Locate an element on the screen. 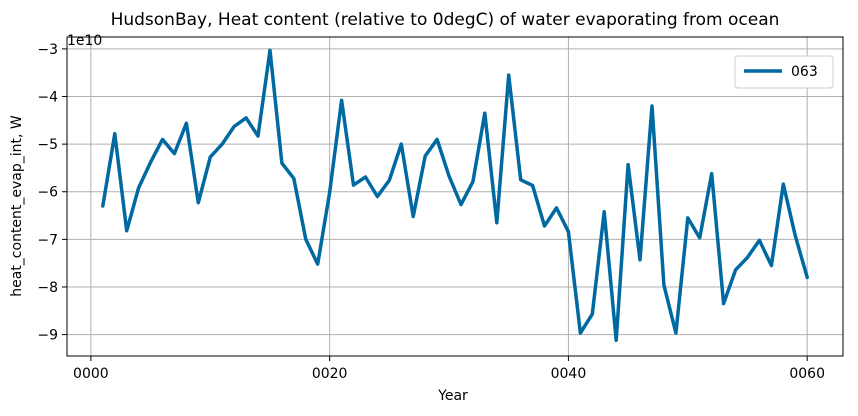  y-tick-label: −5 is located at coordinates (47, 145).